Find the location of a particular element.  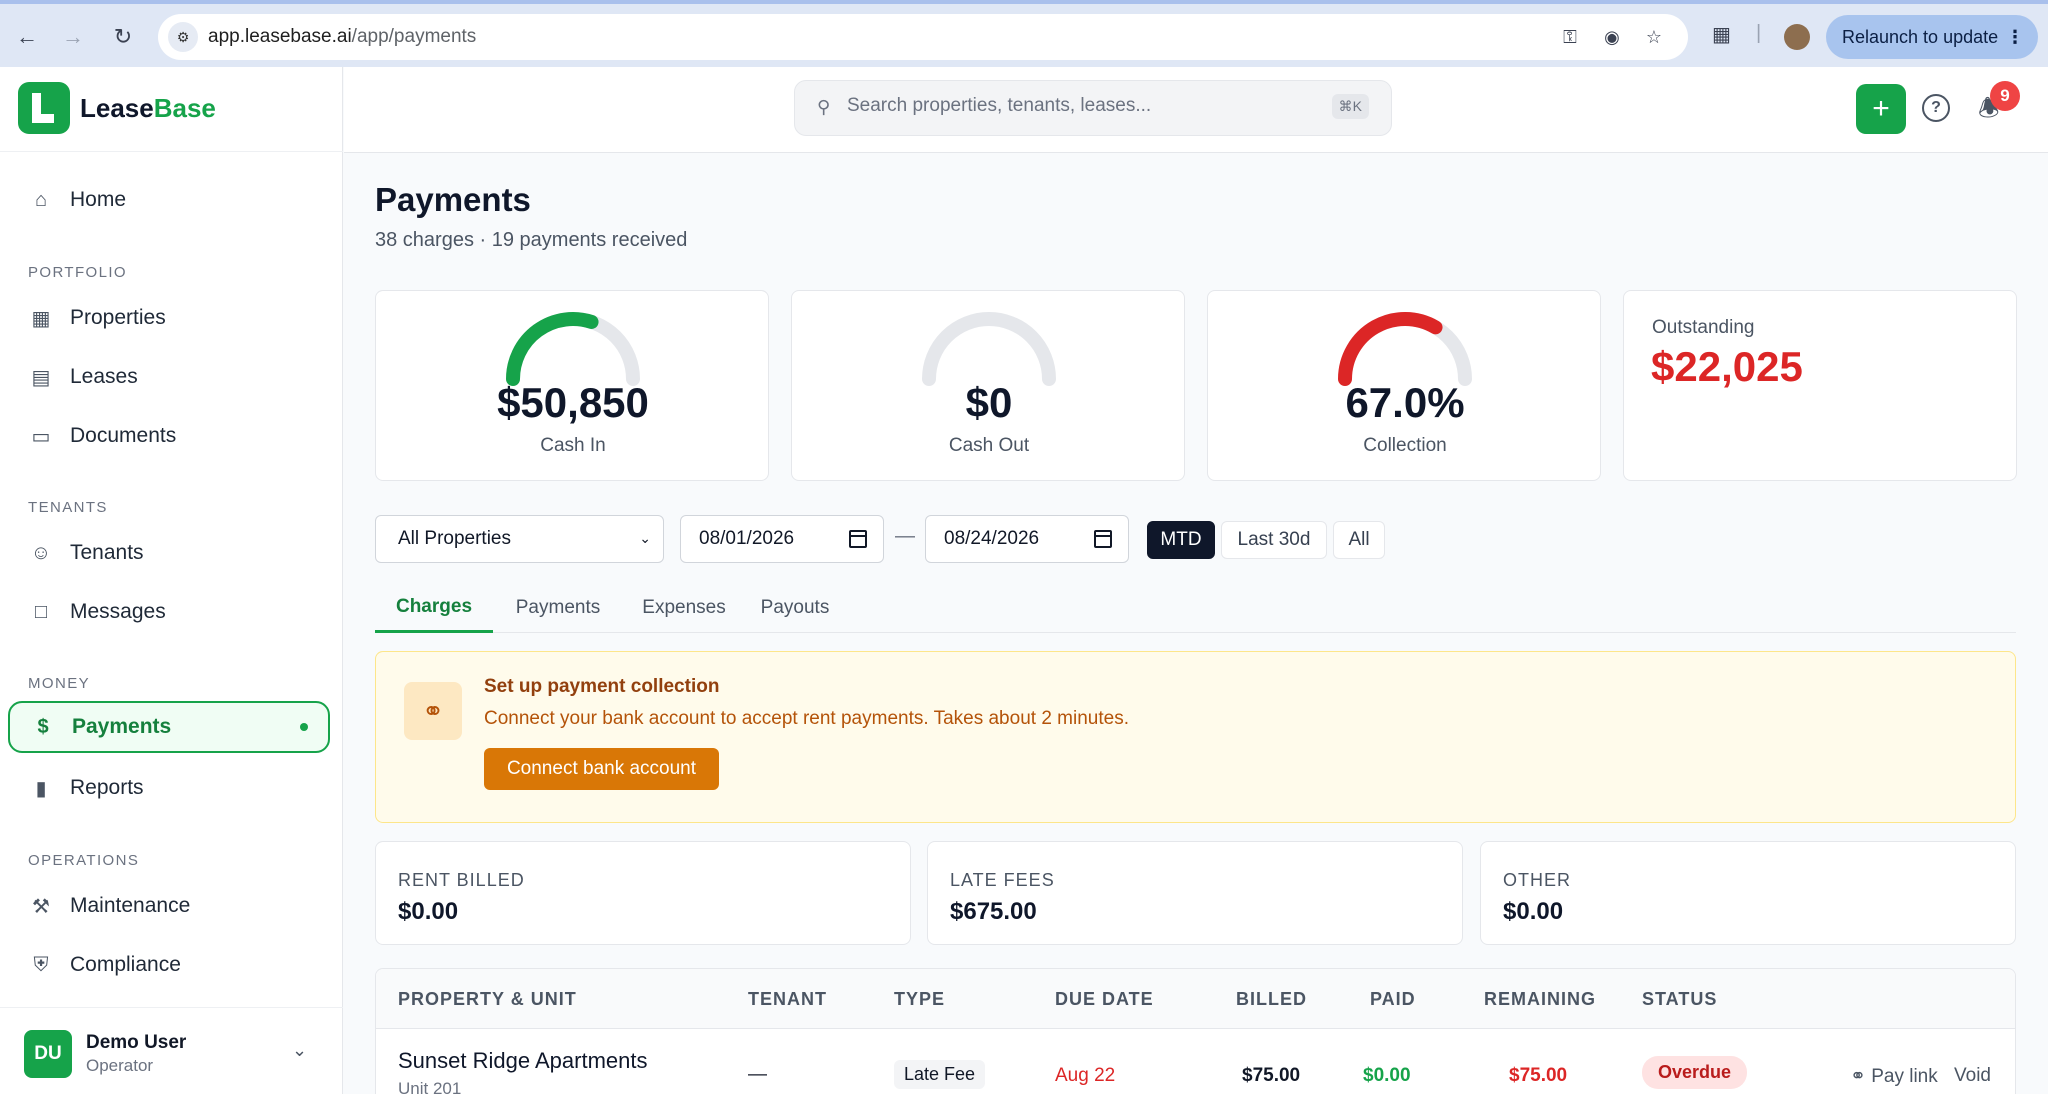

sidebar-item-tenants: ☺ Tenants is located at coordinates (169, 553).